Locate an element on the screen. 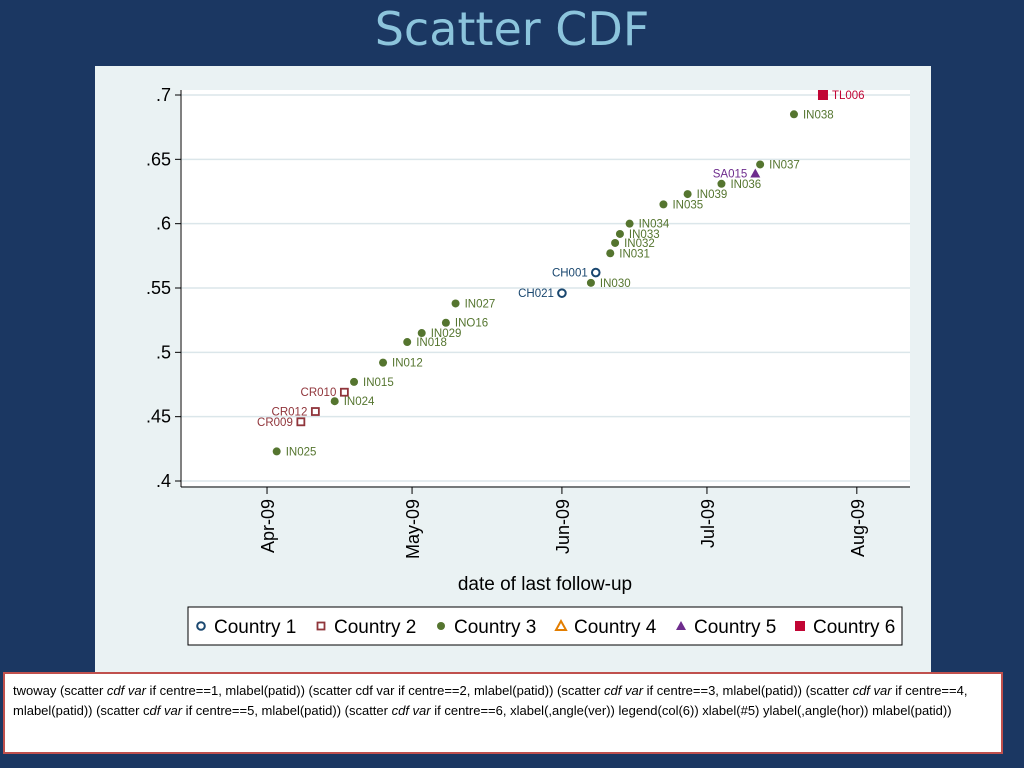 The image size is (1024, 768). x-tick-label: Jun-09 is located at coordinates (563, 526).